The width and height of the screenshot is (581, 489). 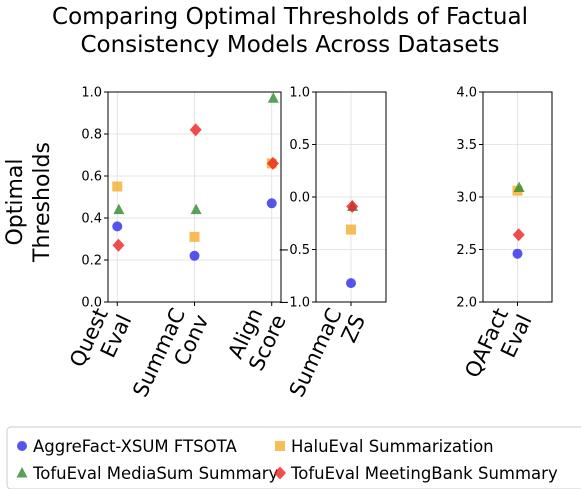 I want to click on legend-marker-diamond, so click(x=280, y=473).